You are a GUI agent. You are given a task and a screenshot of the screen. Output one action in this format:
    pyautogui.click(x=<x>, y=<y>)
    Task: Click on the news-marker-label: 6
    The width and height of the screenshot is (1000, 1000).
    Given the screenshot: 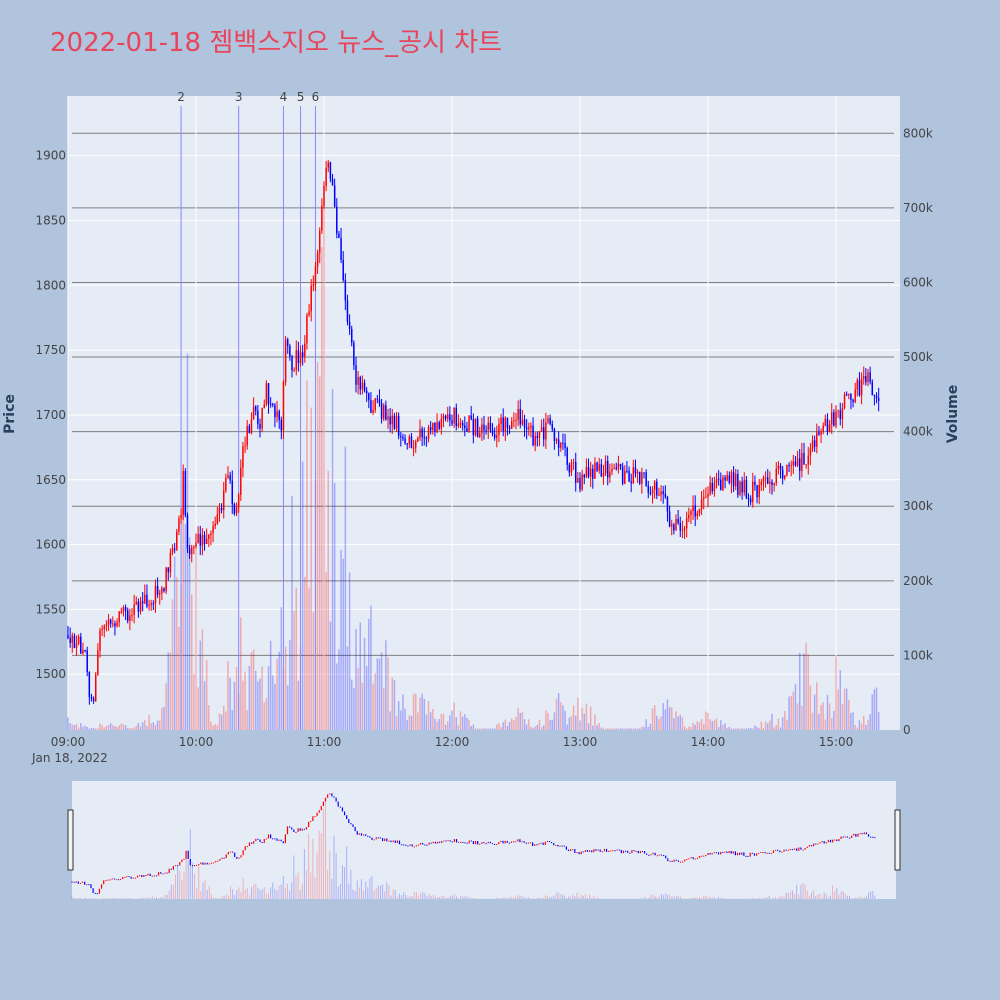 What is the action you would take?
    pyautogui.click(x=316, y=97)
    